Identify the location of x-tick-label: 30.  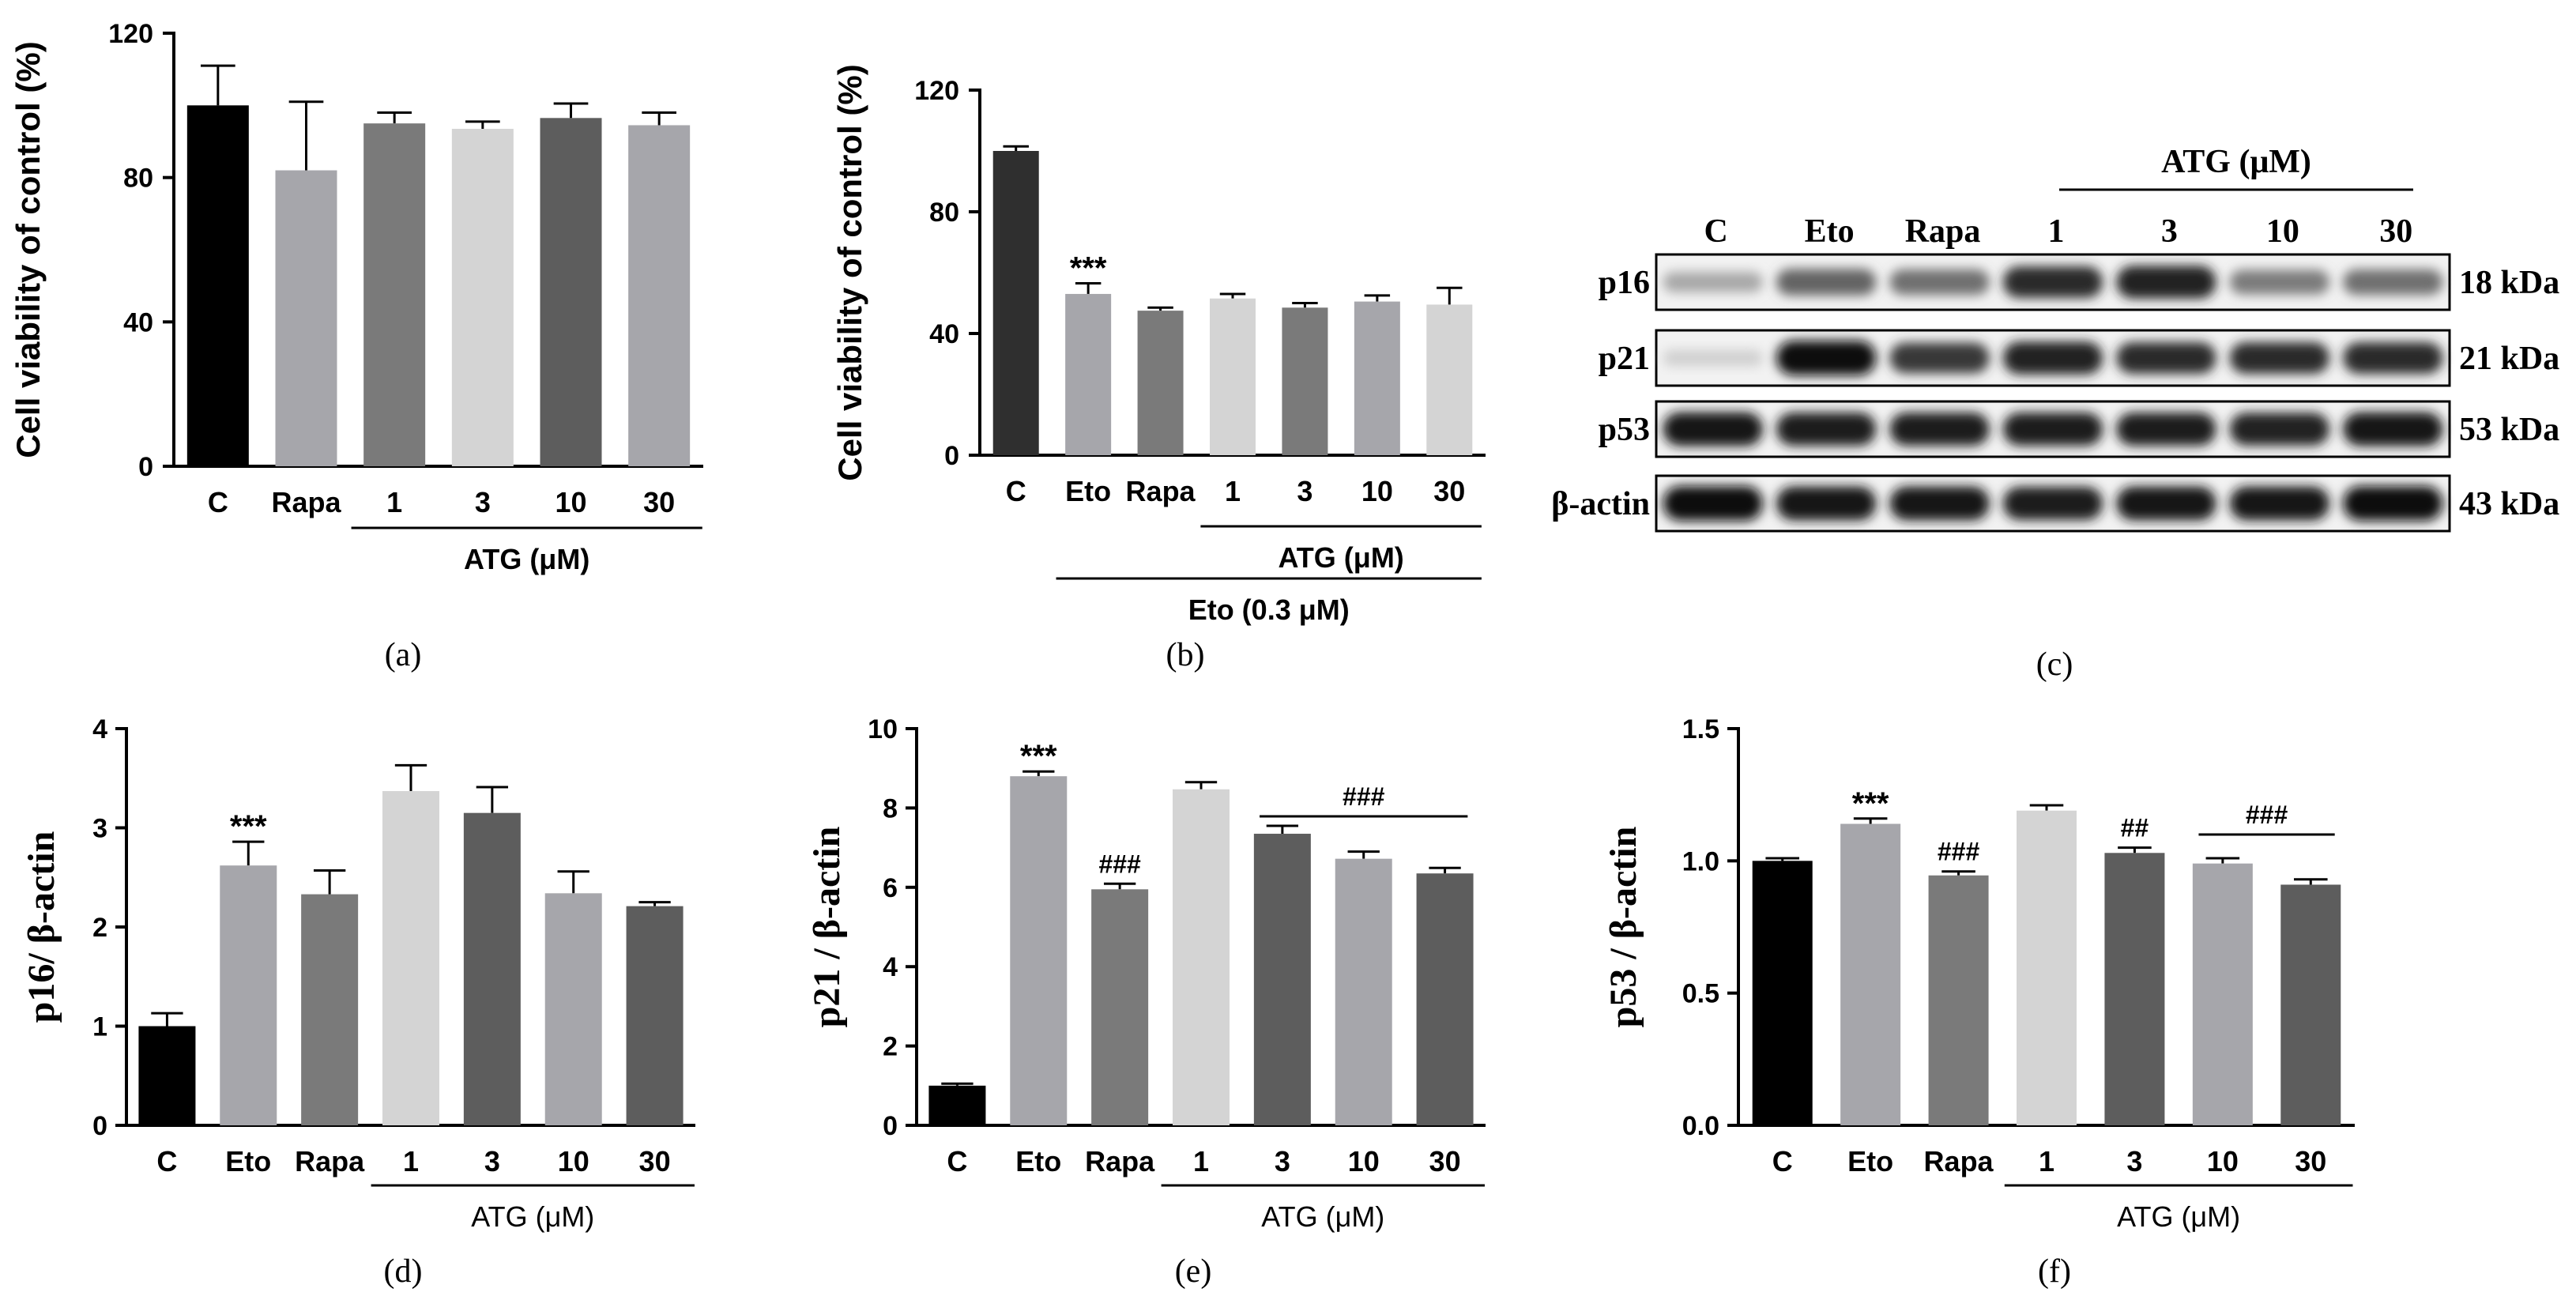
(1445, 1161).